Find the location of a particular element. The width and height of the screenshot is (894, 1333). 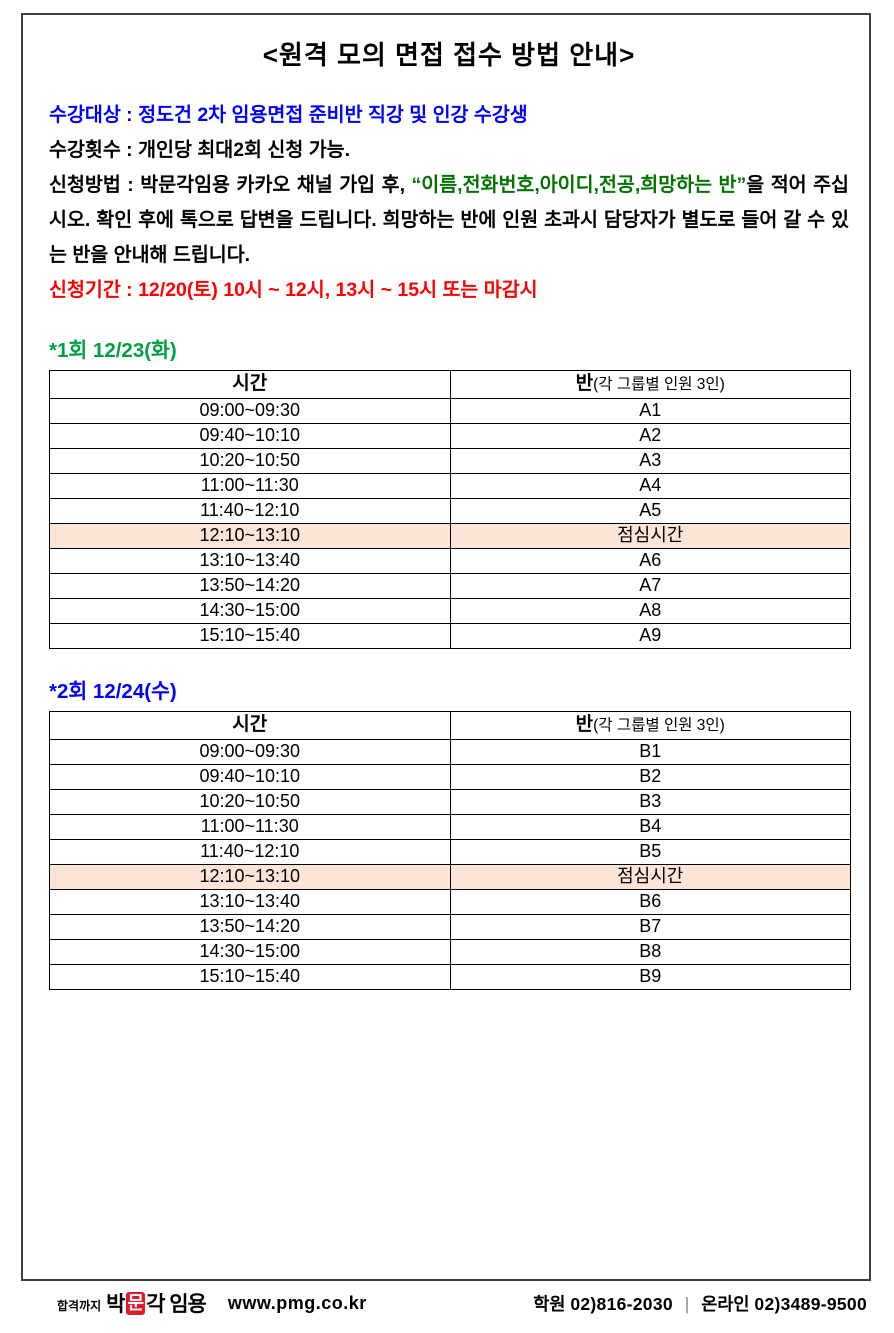

class-cell: A9 is located at coordinates (650, 636).